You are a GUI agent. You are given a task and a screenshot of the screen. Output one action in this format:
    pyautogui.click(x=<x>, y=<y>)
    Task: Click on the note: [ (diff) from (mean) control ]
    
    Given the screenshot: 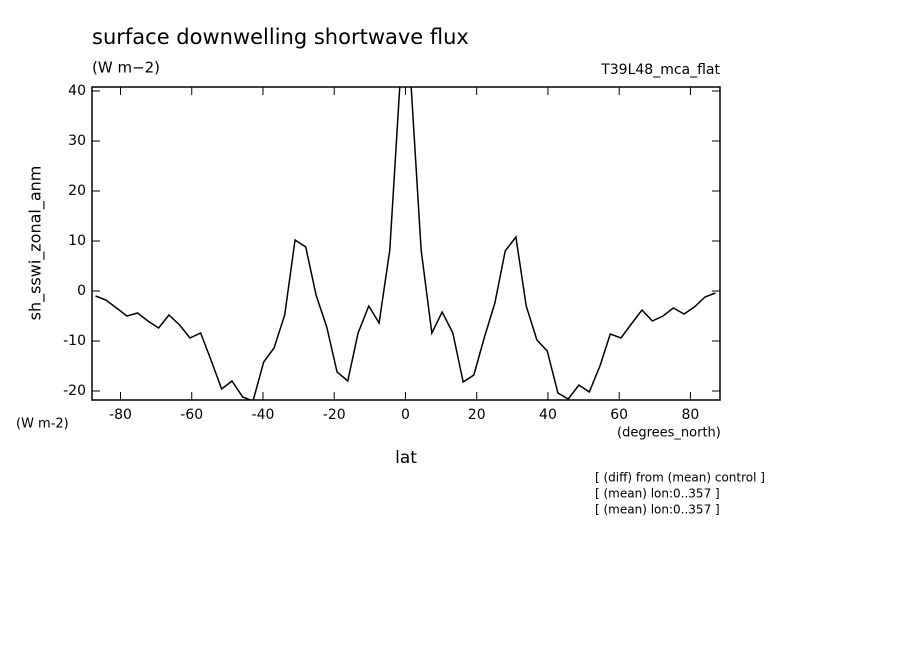 What is the action you would take?
    pyautogui.click(x=680, y=478)
    